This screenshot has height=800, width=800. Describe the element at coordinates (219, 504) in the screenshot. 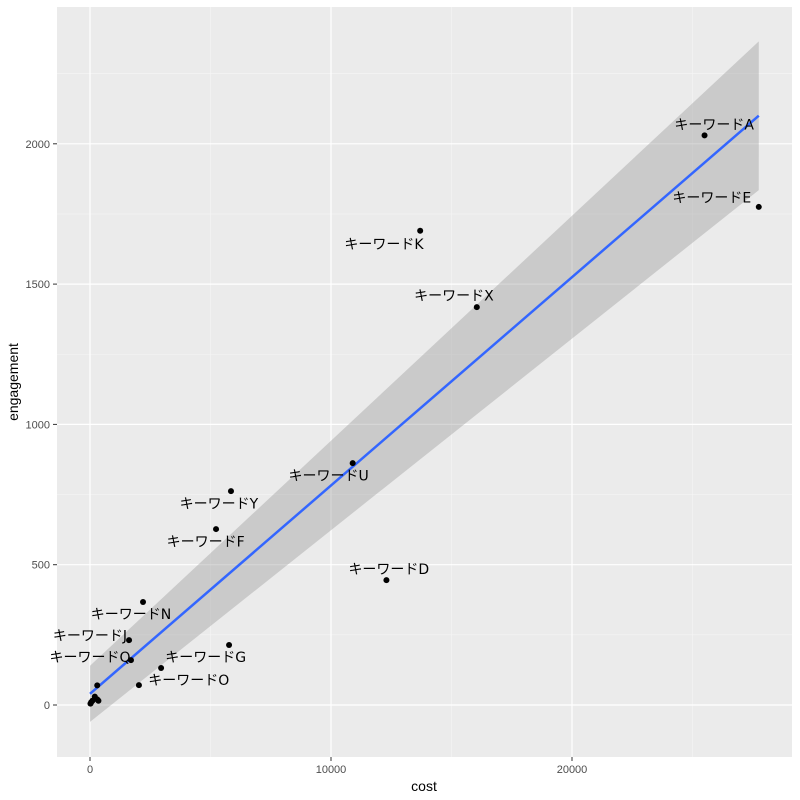

I see `point-label: キーワードY` at that location.